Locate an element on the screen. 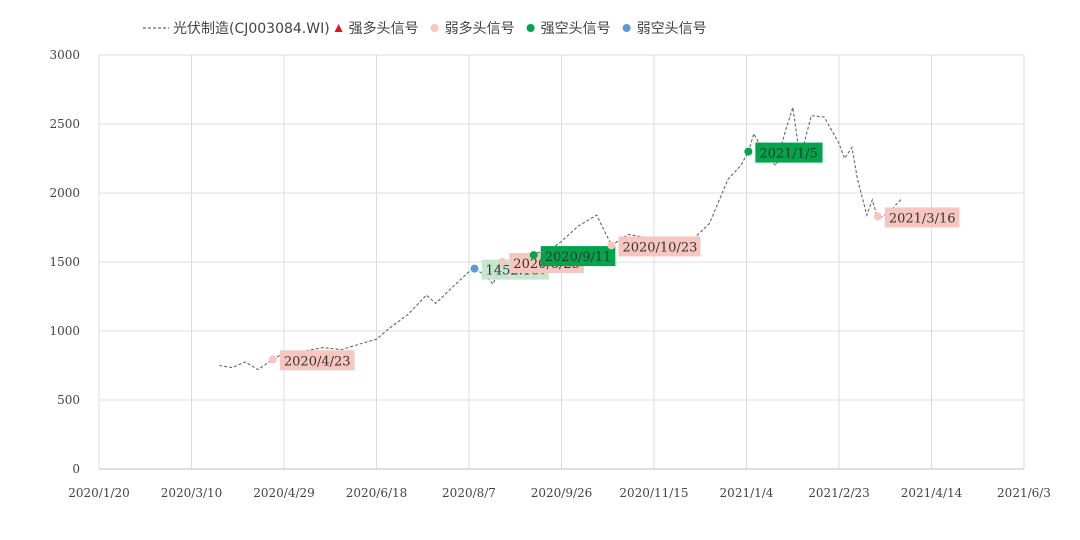 The width and height of the screenshot is (1080, 540). signal-label: 2021/3/16 is located at coordinates (922, 218).